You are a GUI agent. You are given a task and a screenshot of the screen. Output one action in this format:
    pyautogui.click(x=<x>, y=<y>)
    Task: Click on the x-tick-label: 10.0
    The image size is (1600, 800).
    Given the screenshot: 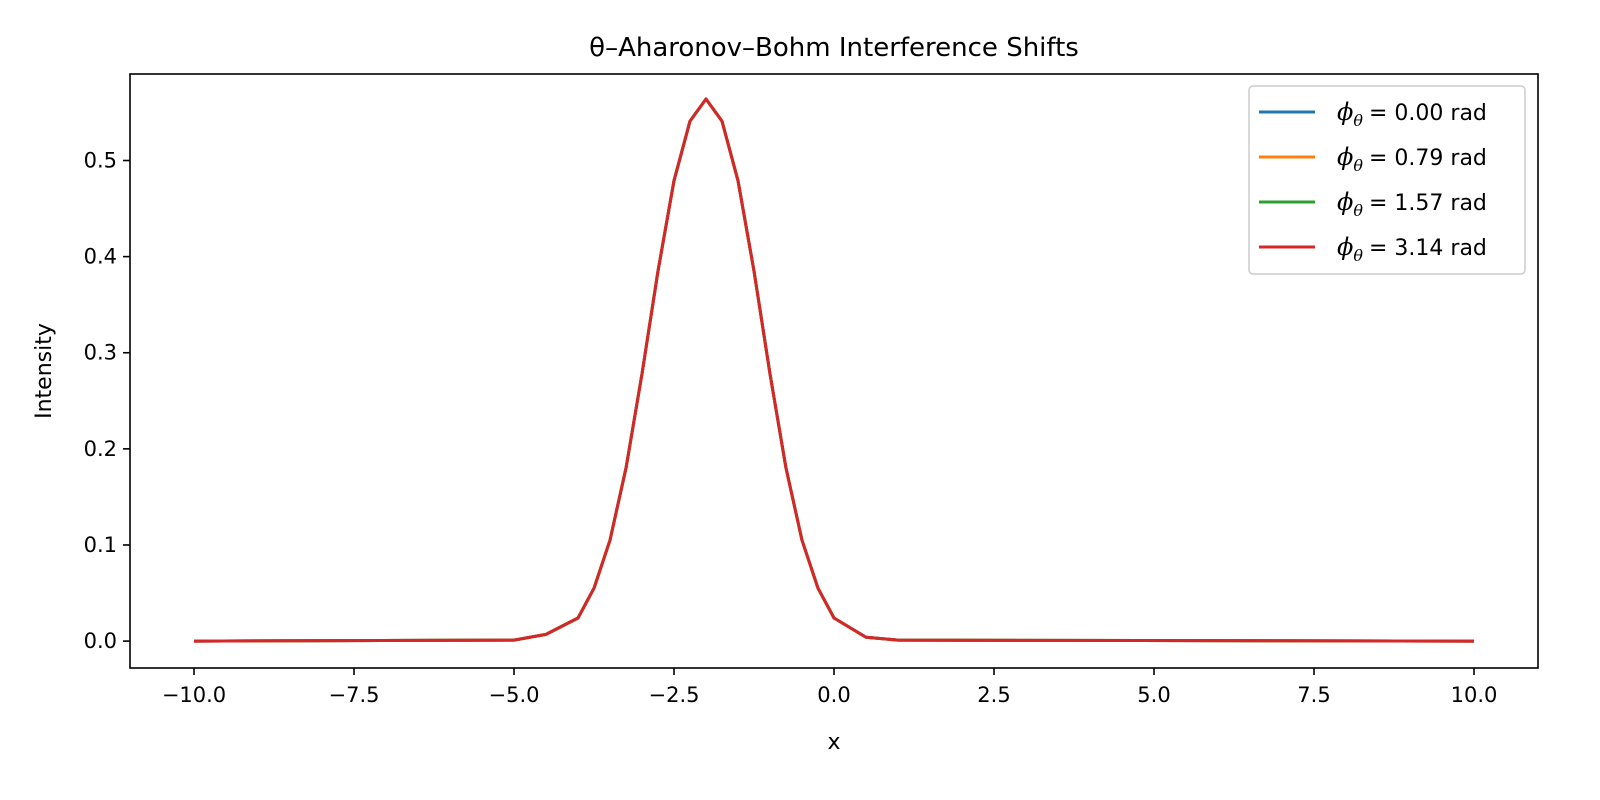 What is the action you would take?
    pyautogui.click(x=1474, y=695)
    